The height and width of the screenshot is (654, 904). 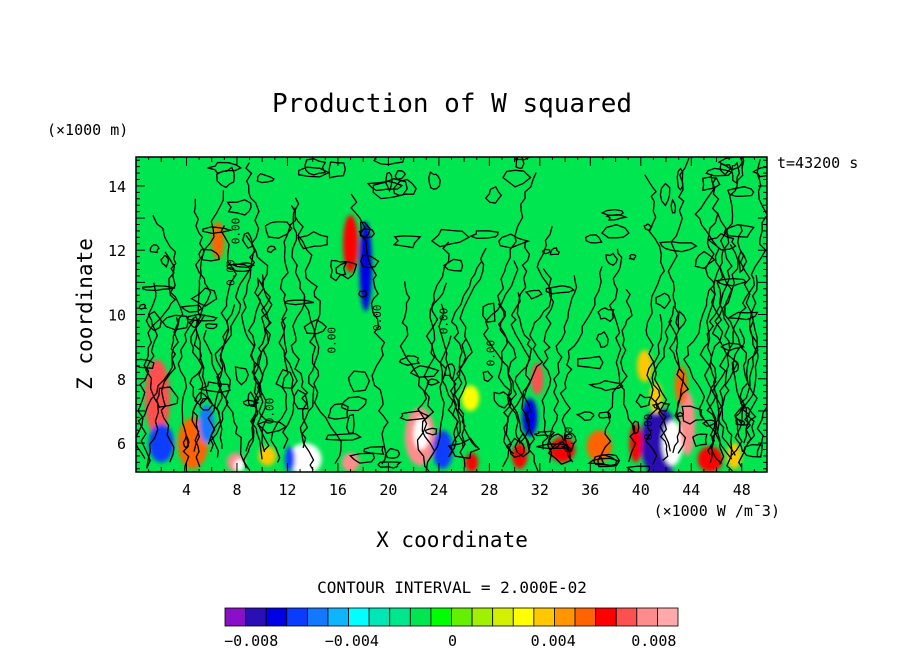 I want to click on y-axis-label: Z coordinate, so click(x=85, y=314).